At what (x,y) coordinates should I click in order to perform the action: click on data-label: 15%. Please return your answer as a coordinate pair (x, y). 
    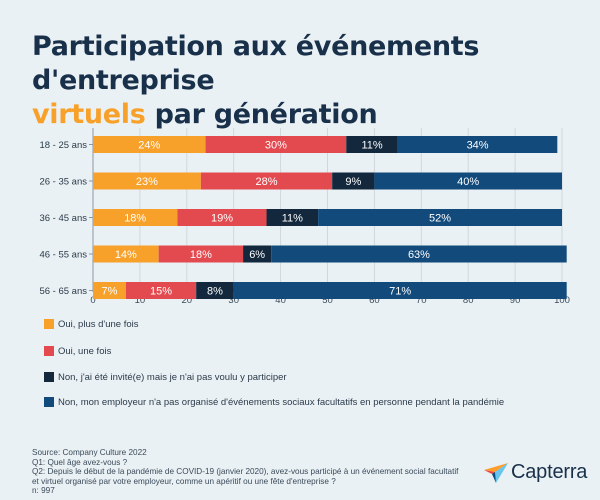
    Looking at the image, I should click on (161, 292).